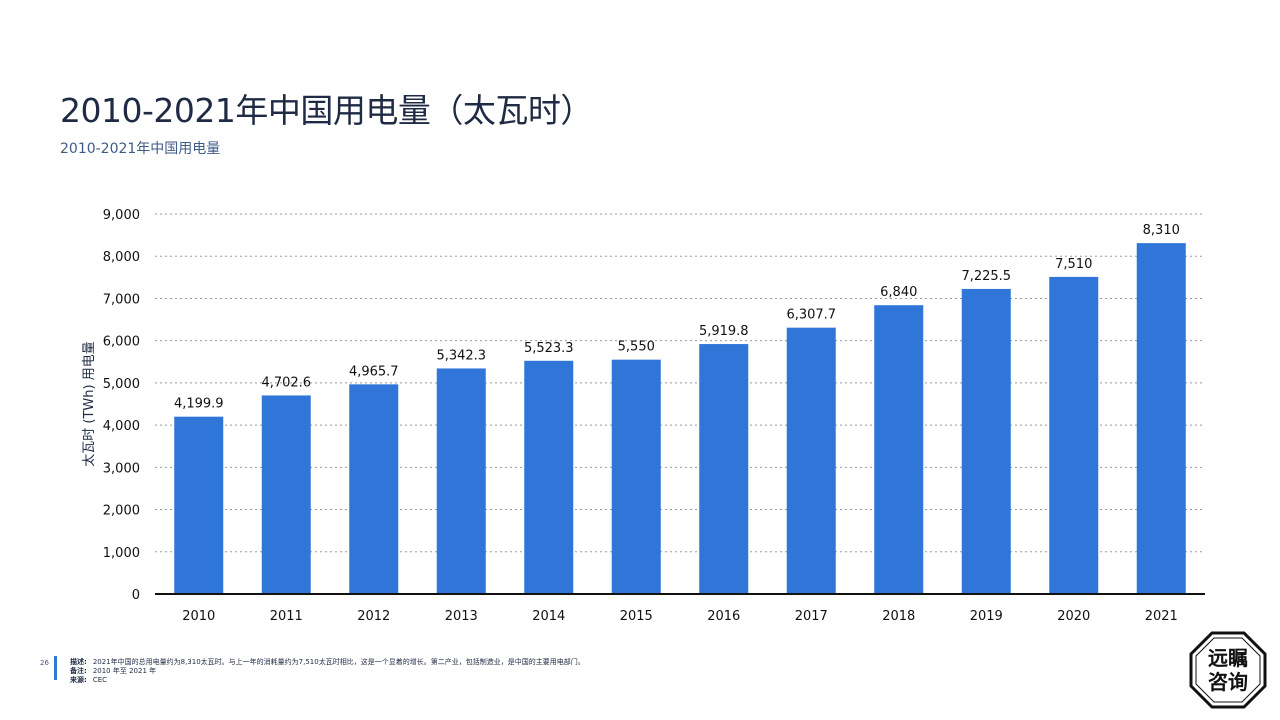  I want to click on x-tick-label: 2020, so click(1073, 616).